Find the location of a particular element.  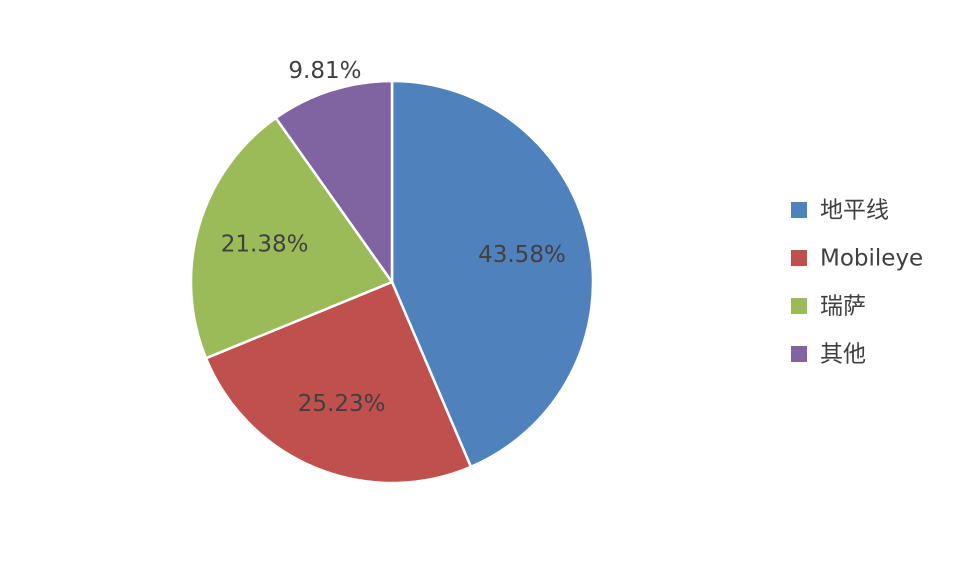

legend-label: 瑞萨 is located at coordinates (843, 307).